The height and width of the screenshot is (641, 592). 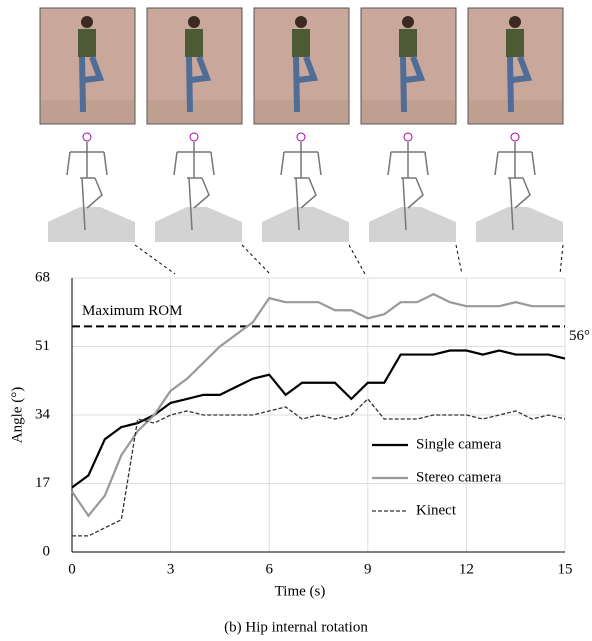 What do you see at coordinates (368, 569) in the screenshot?
I see `x-tick-label: 9` at bounding box center [368, 569].